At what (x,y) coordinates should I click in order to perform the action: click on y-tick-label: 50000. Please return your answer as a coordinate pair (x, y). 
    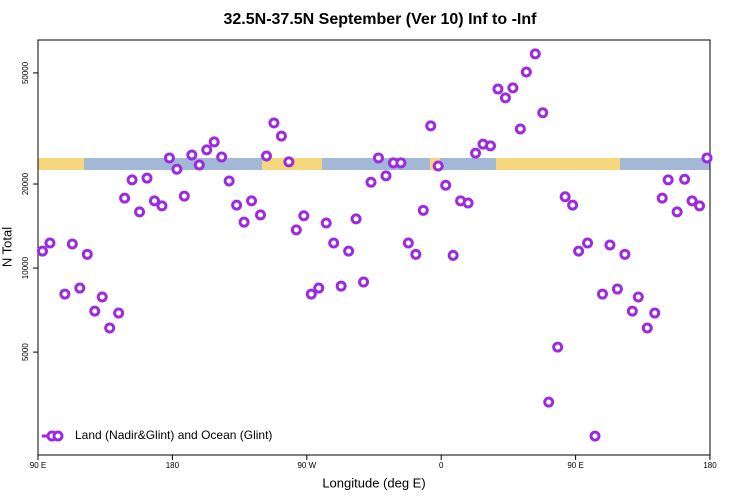
    Looking at the image, I should click on (25, 72).